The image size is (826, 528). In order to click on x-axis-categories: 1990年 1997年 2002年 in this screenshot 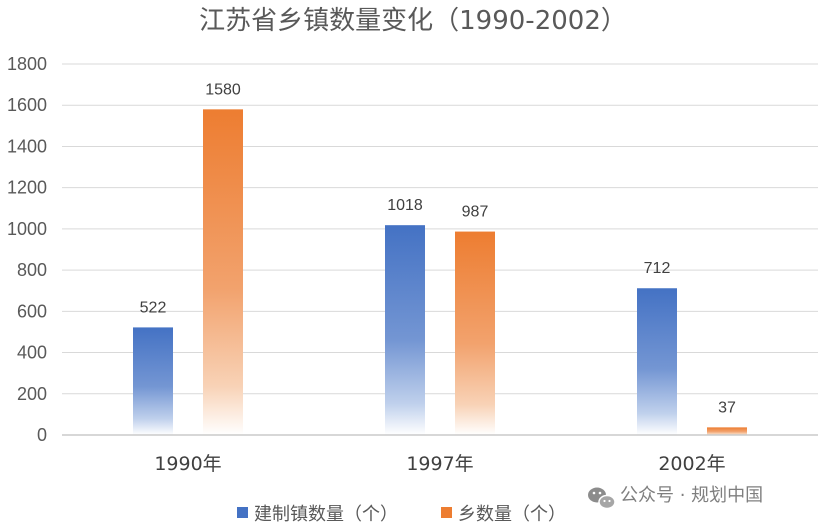, I will do `click(439, 464)`.